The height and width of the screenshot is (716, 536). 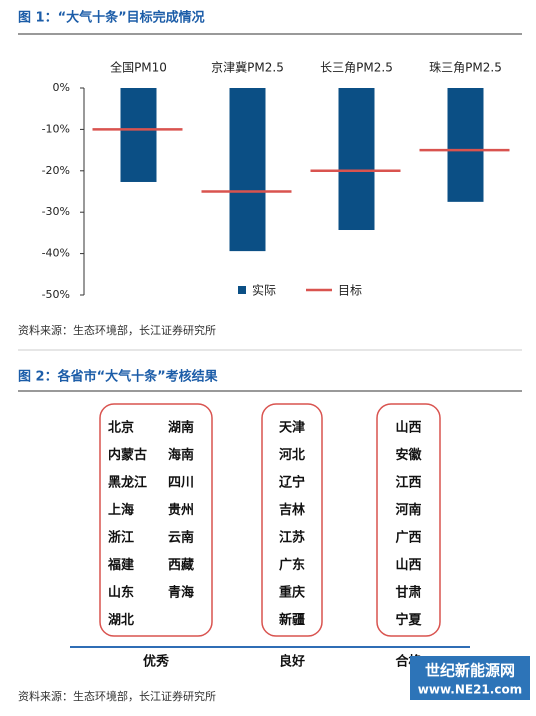 What do you see at coordinates (292, 510) in the screenshot?
I see `province: 吉林` at bounding box center [292, 510].